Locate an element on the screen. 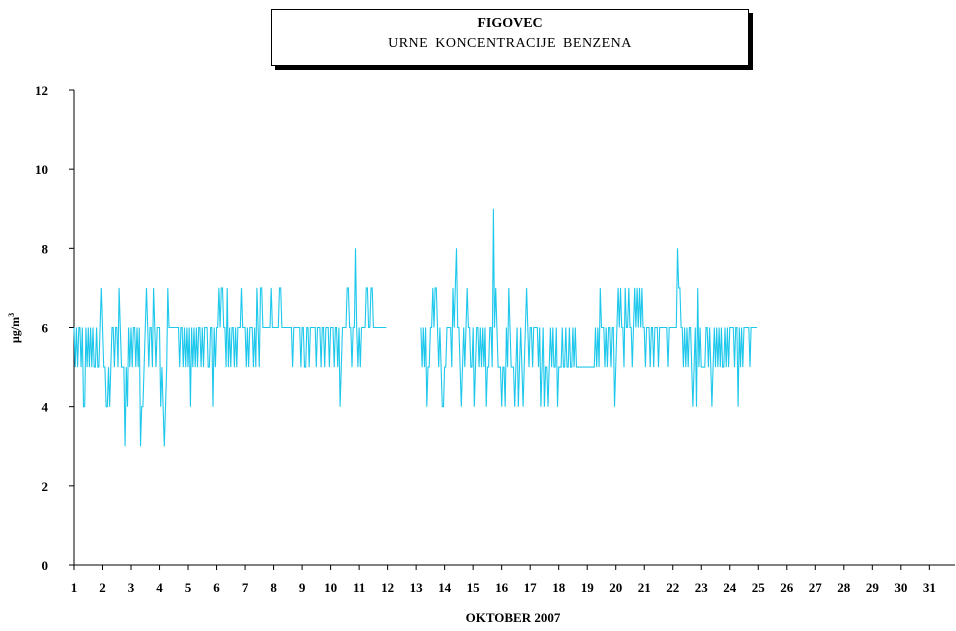 Image resolution: width=956 pixels, height=631 pixels. x-tick-label: 28 is located at coordinates (844, 587).